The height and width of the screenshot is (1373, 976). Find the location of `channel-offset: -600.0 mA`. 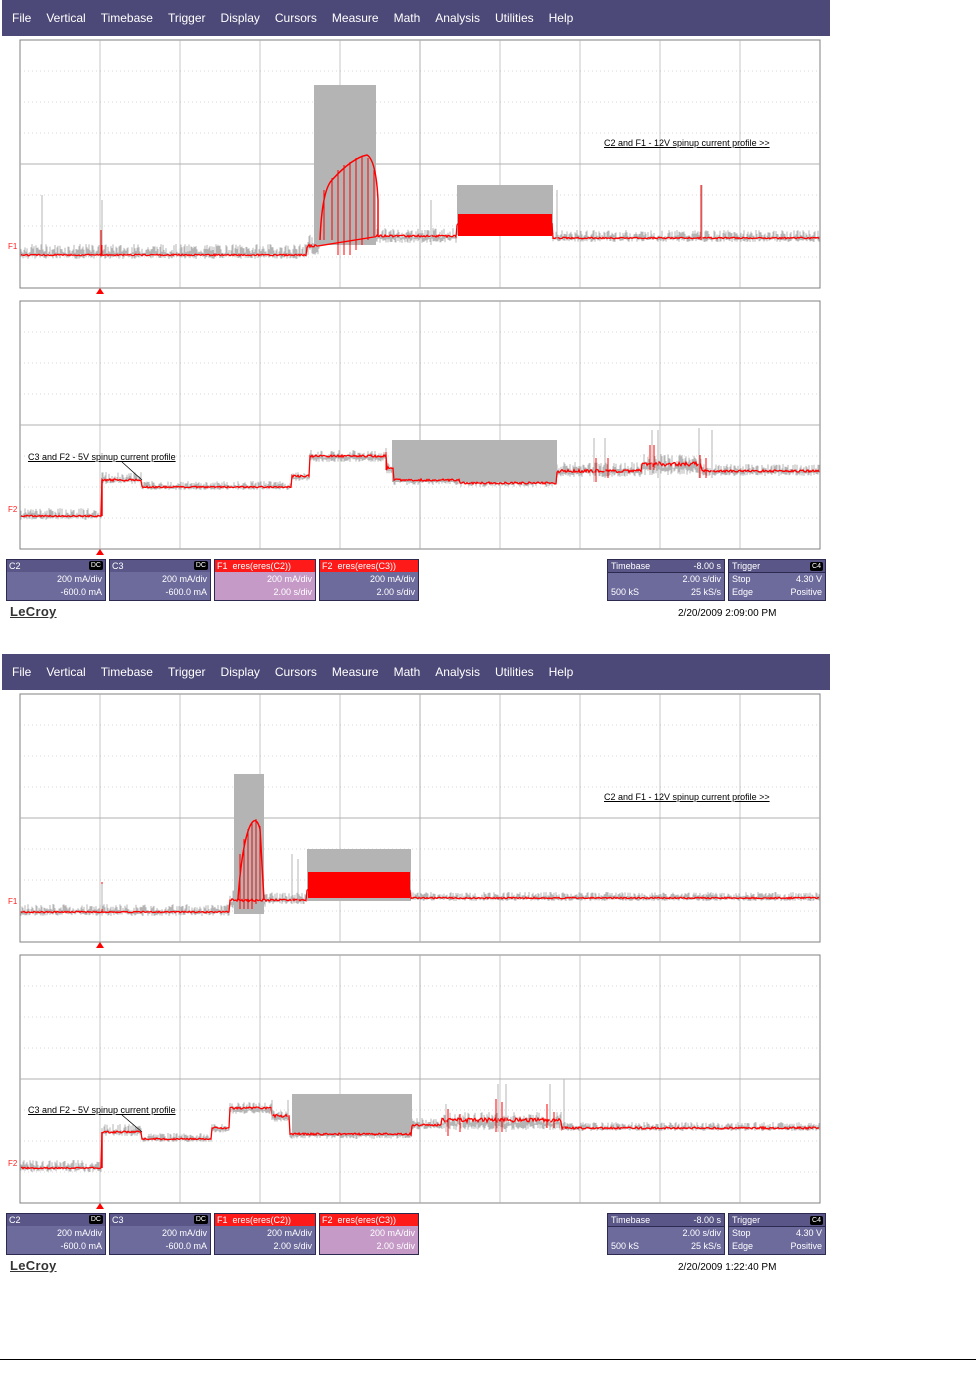

channel-offset: -600.0 mA is located at coordinates (186, 592).